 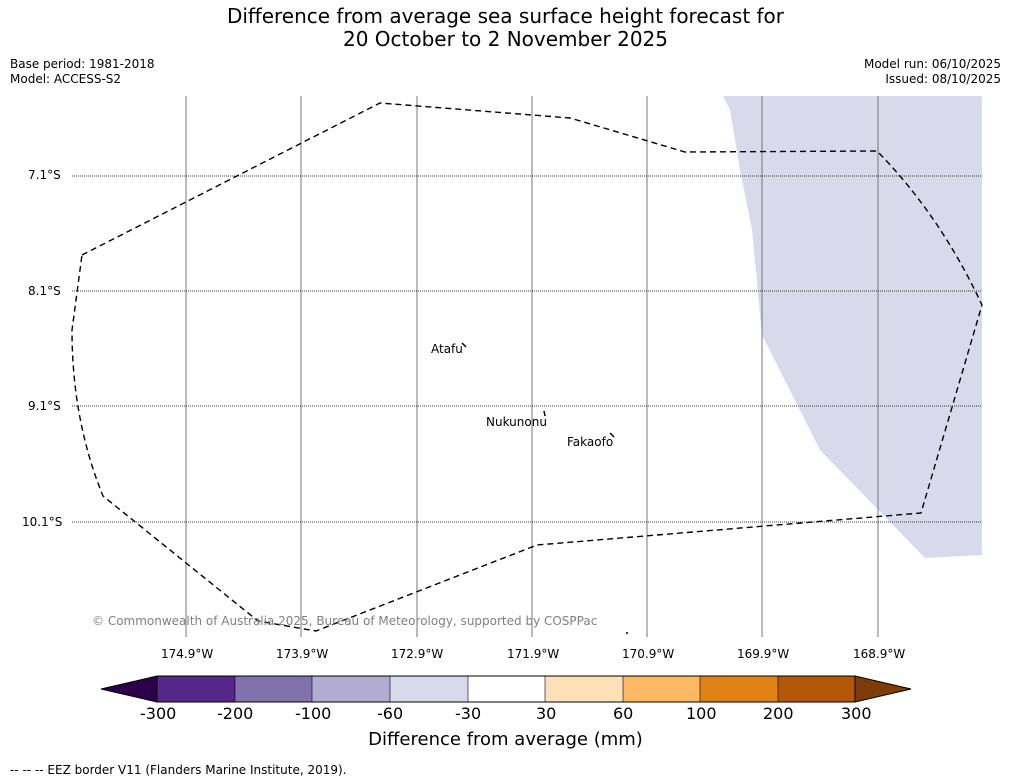 I want to click on colorbar-tick: 300, so click(x=856, y=713).